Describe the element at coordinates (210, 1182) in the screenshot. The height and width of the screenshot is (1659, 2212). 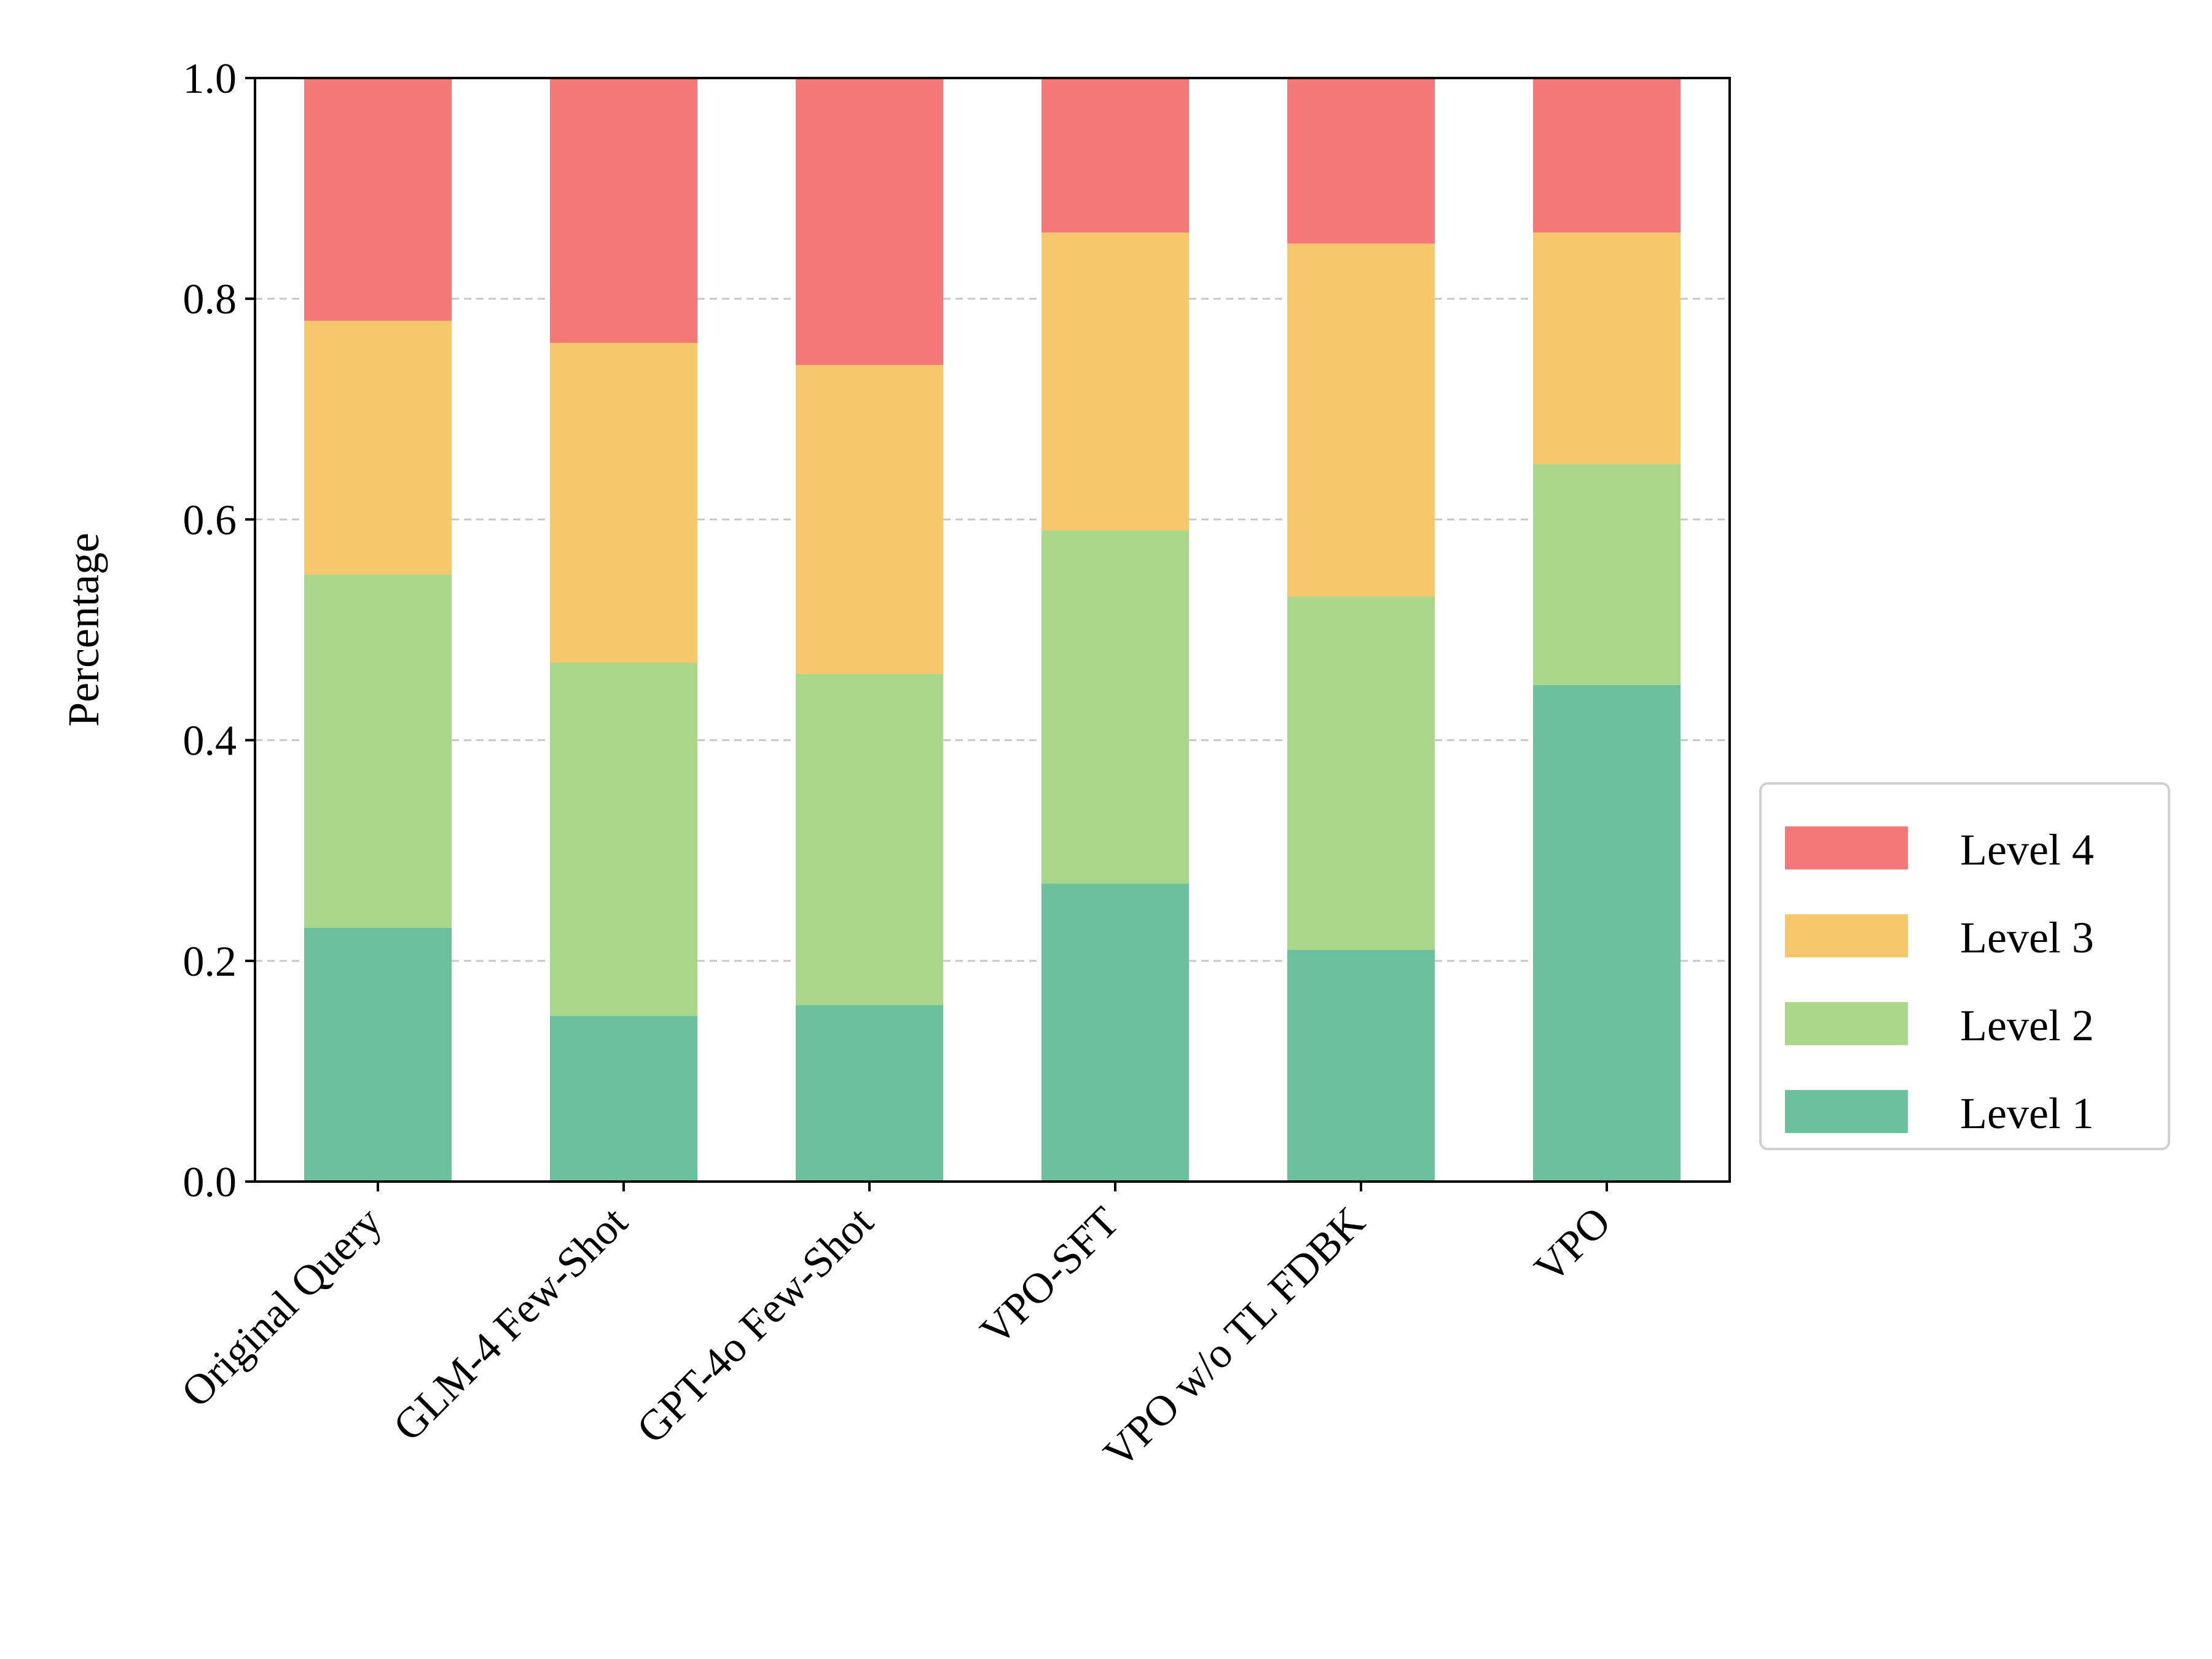
I see `y-tick-label: 0.0` at that location.